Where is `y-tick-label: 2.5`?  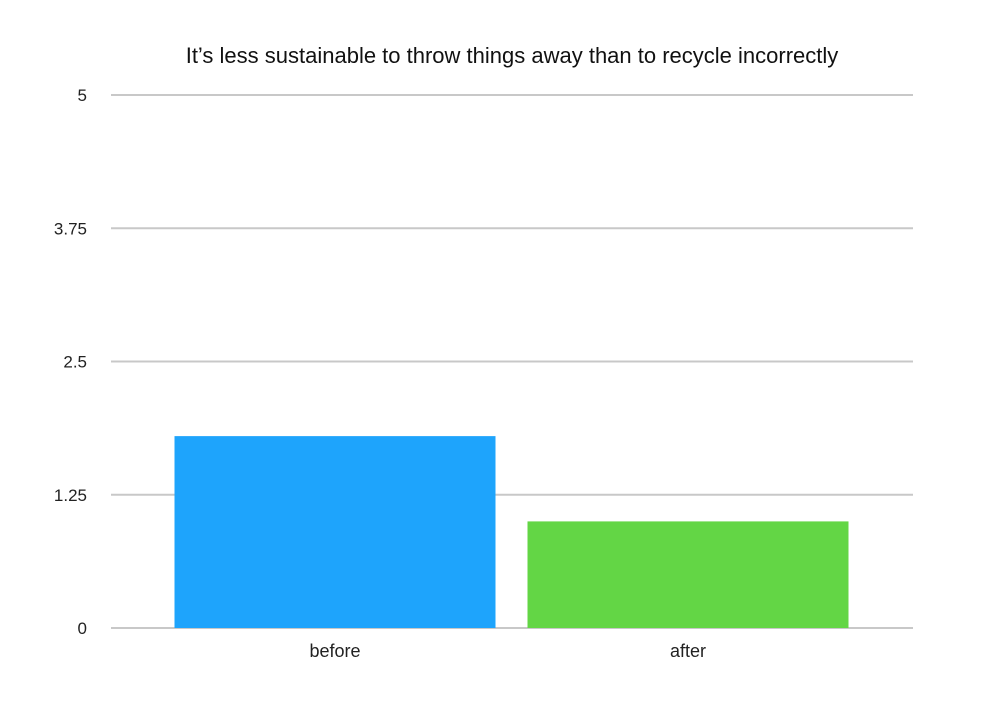 y-tick-label: 2.5 is located at coordinates (75, 362).